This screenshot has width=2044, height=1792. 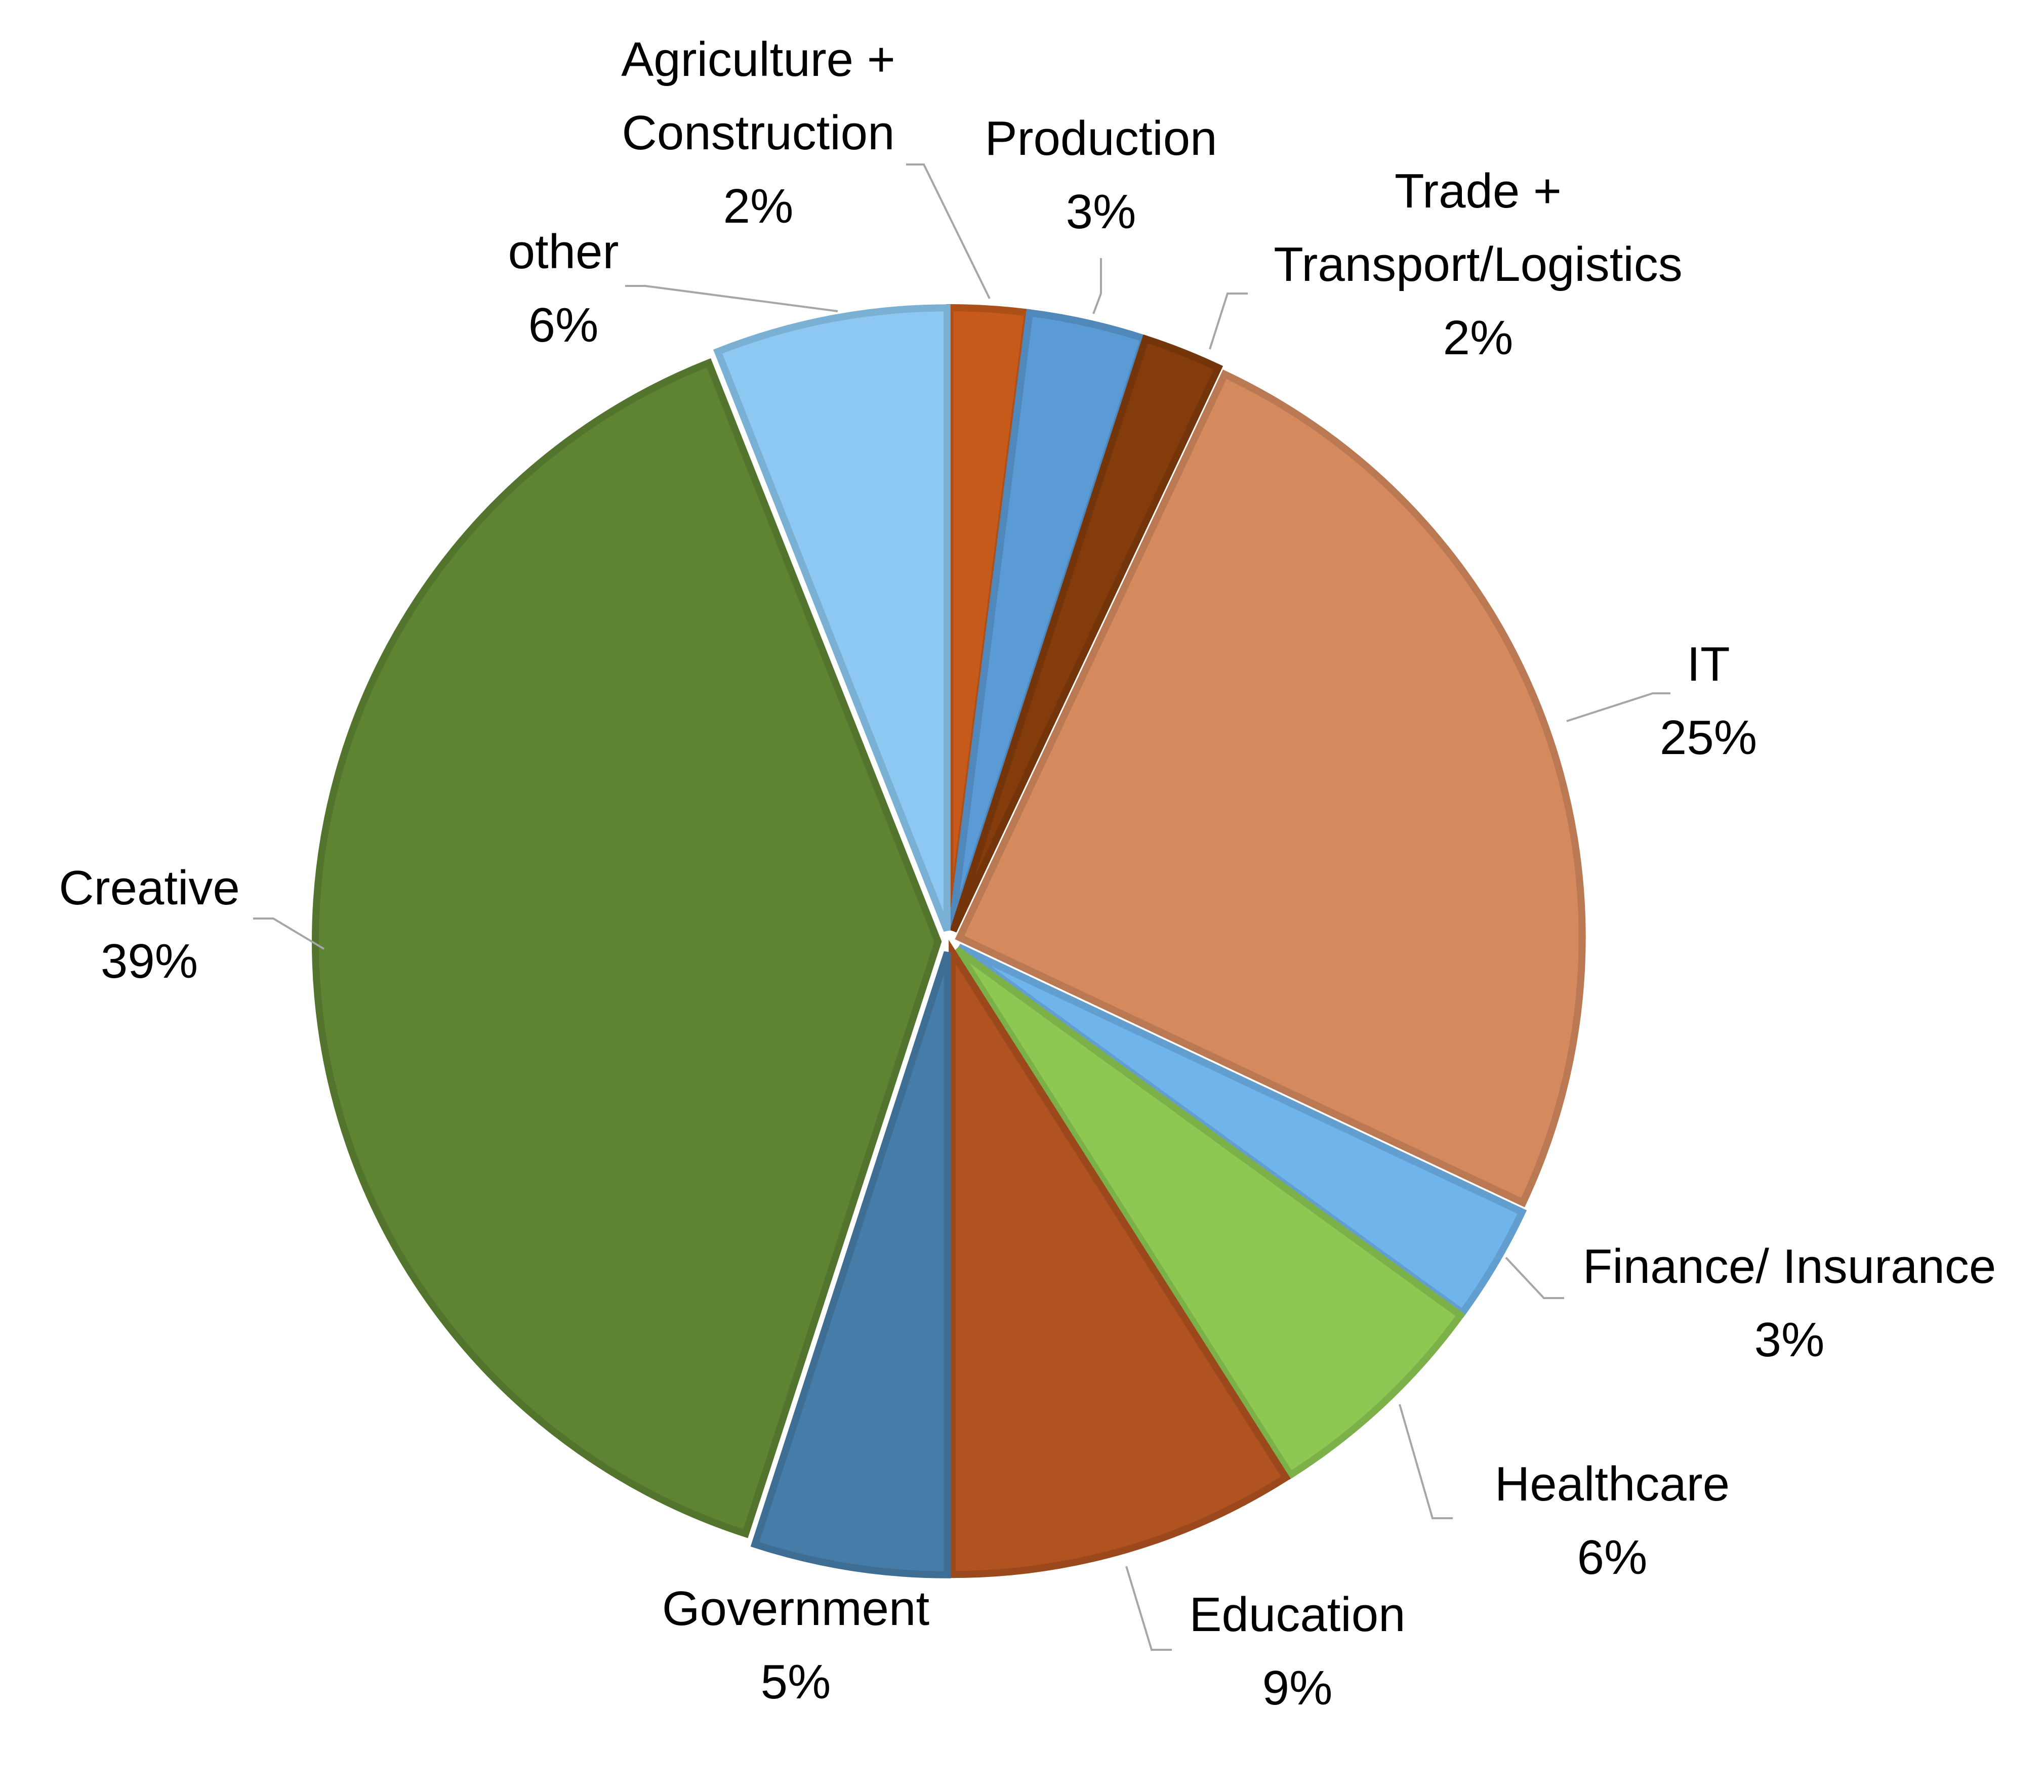 I want to click on slice-label-education: Education 9%, so click(x=1298, y=1651).